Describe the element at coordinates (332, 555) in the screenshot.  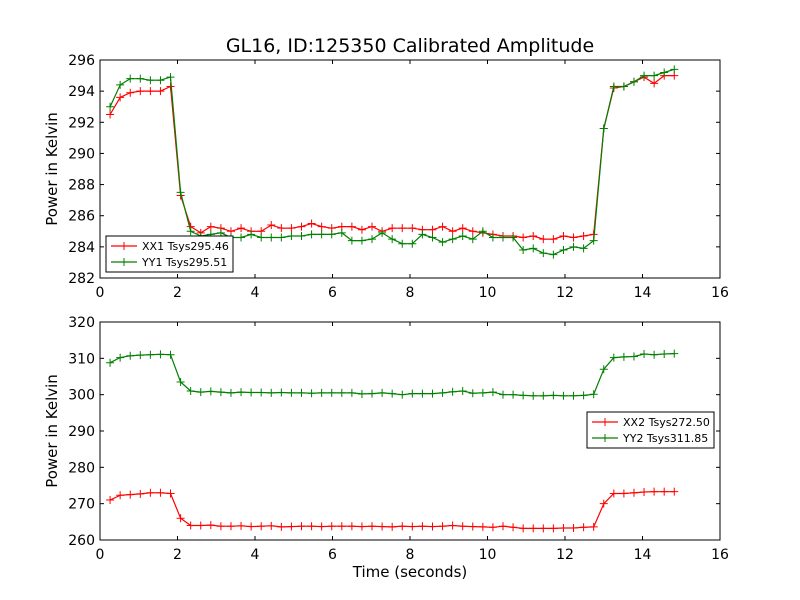
I see `bottom-x-tick-label: 6` at that location.